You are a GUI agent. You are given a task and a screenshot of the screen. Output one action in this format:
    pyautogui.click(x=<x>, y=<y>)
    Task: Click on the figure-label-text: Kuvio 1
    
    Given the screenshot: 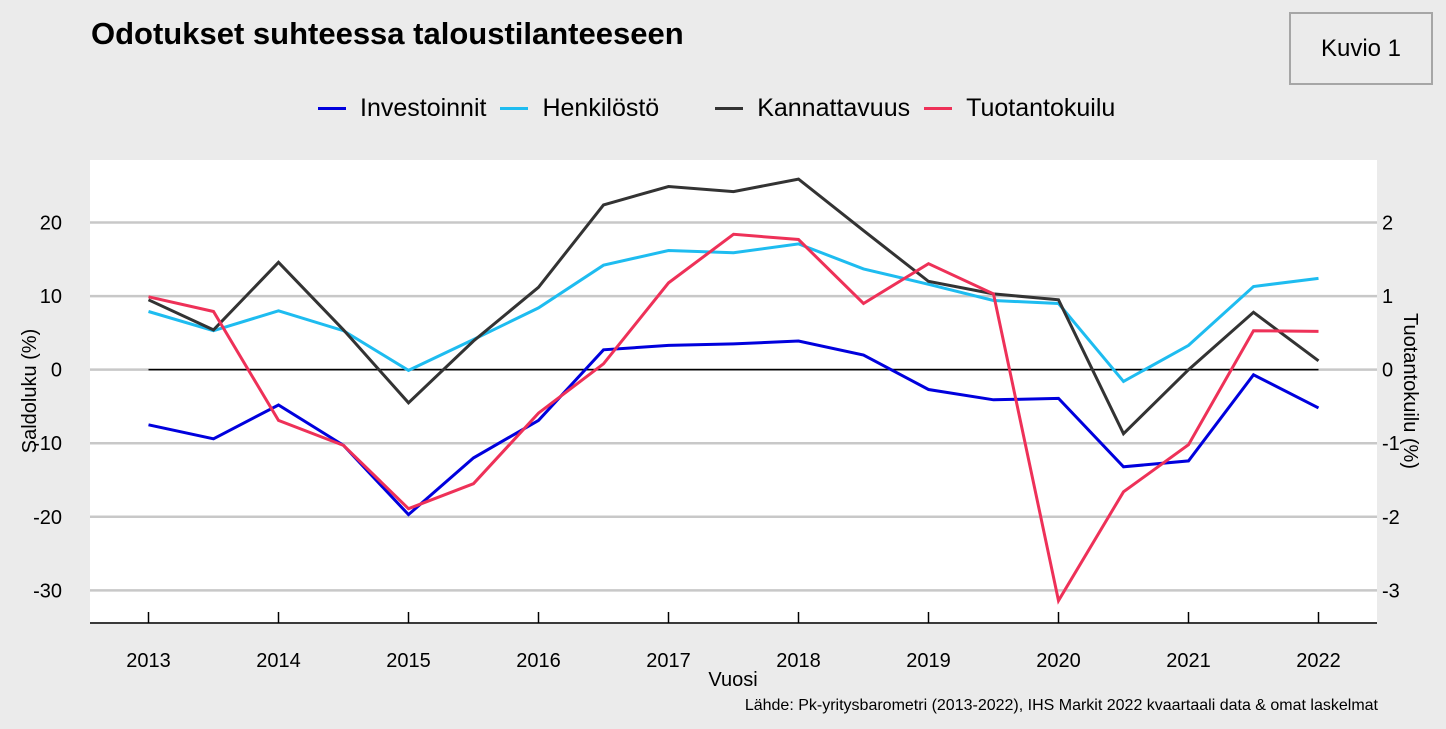 What is the action you would take?
    pyautogui.click(x=1361, y=48)
    